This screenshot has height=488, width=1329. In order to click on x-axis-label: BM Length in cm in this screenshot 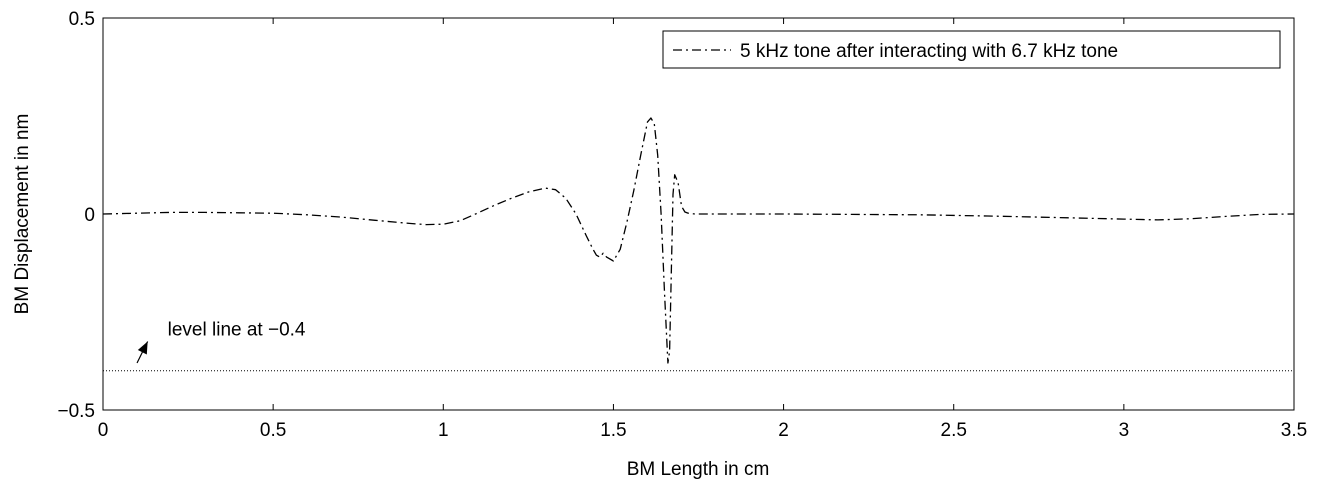, I will do `click(698, 469)`.